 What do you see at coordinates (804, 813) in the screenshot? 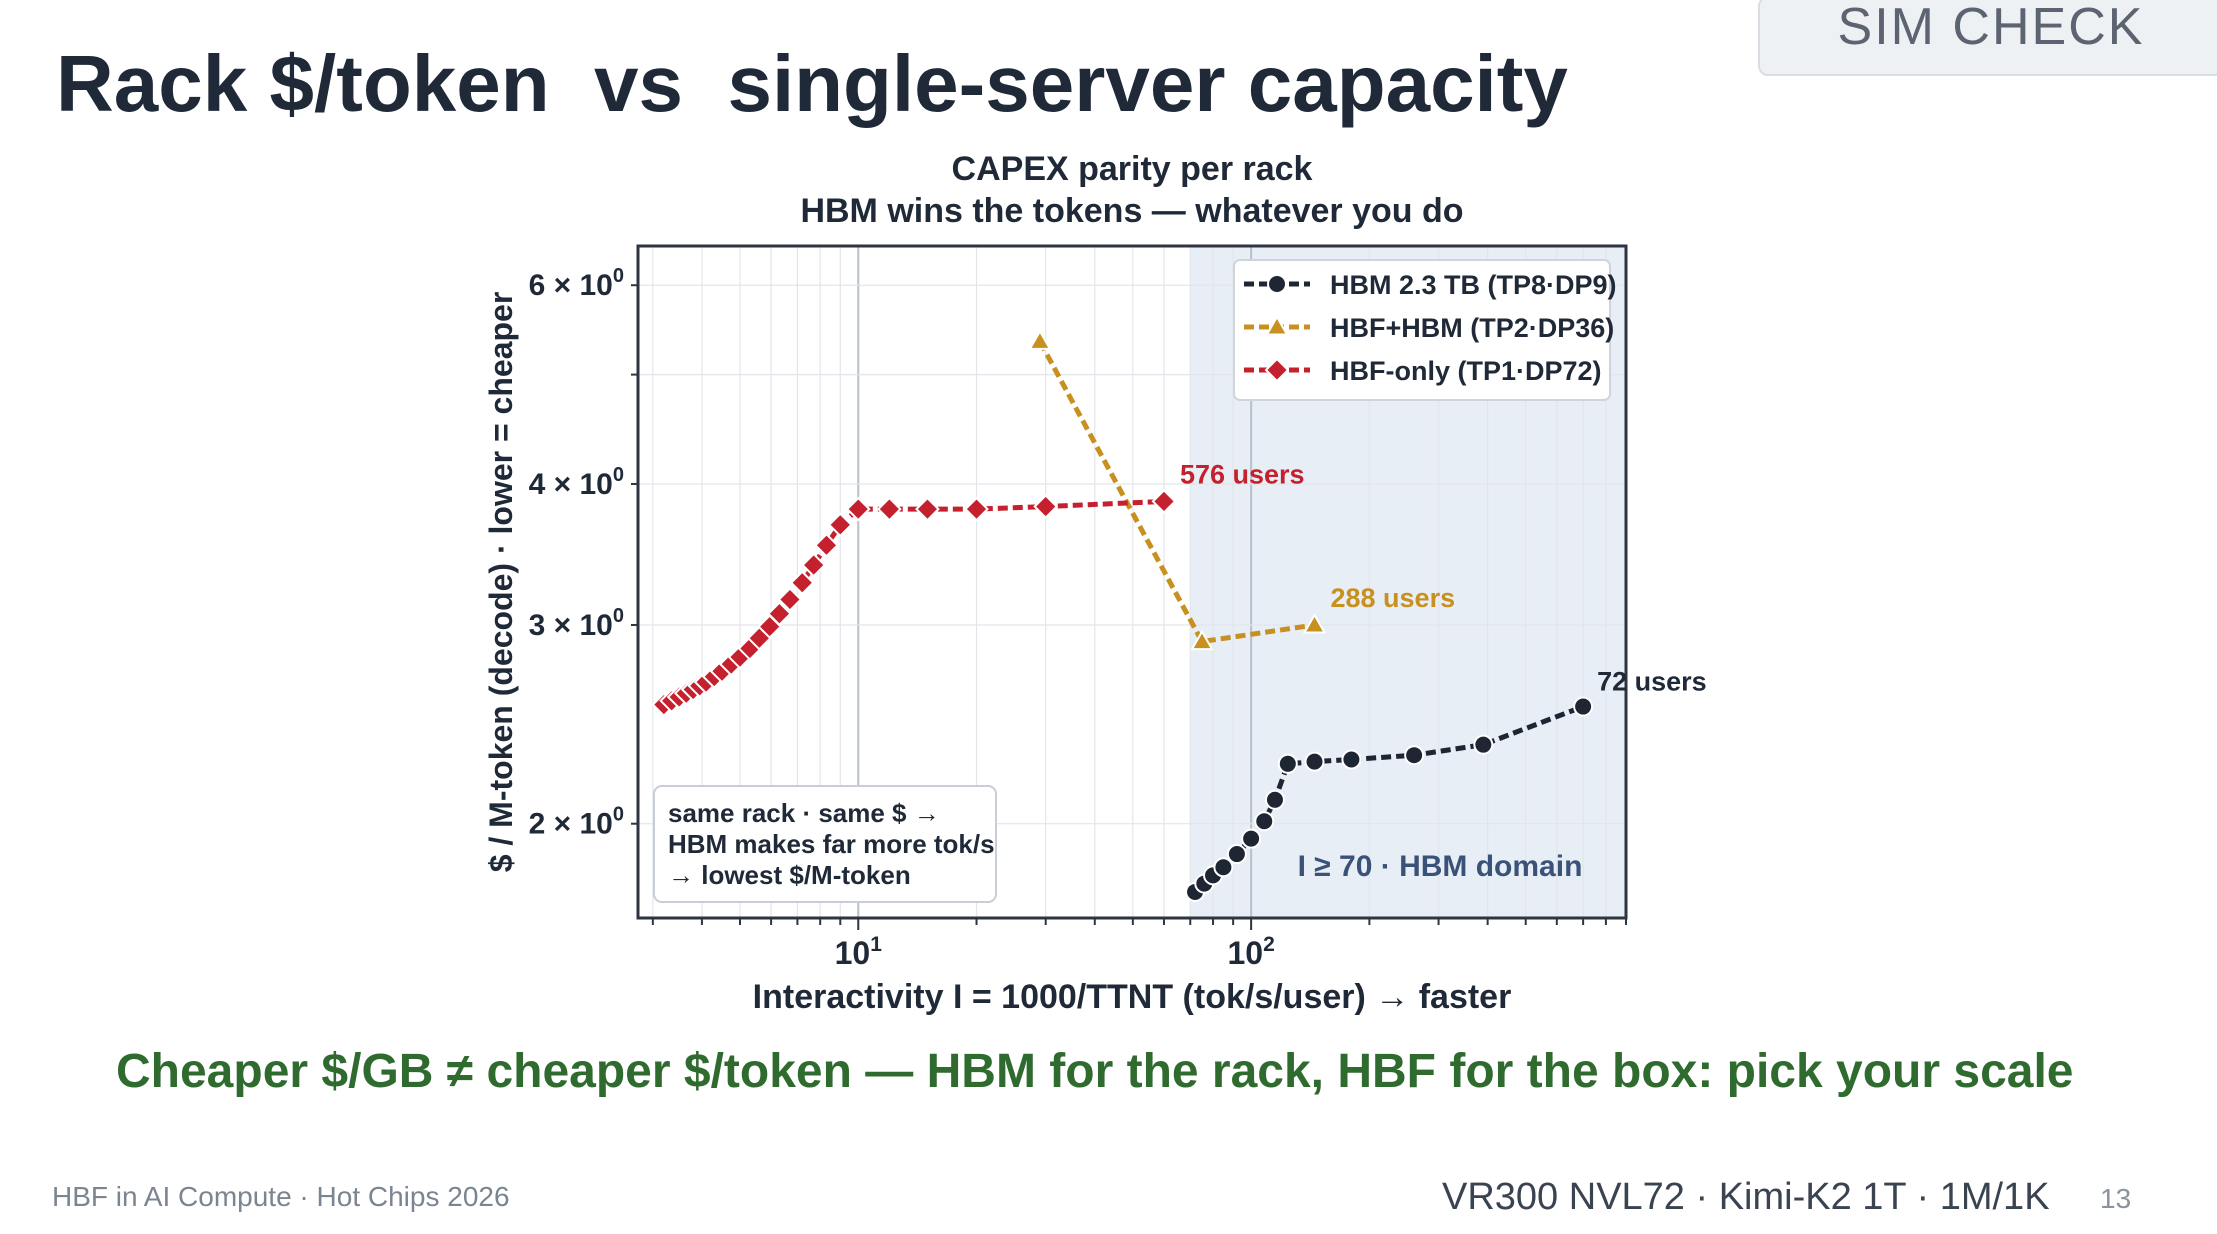
I see `annotation-line-1: same rack · same $ →` at bounding box center [804, 813].